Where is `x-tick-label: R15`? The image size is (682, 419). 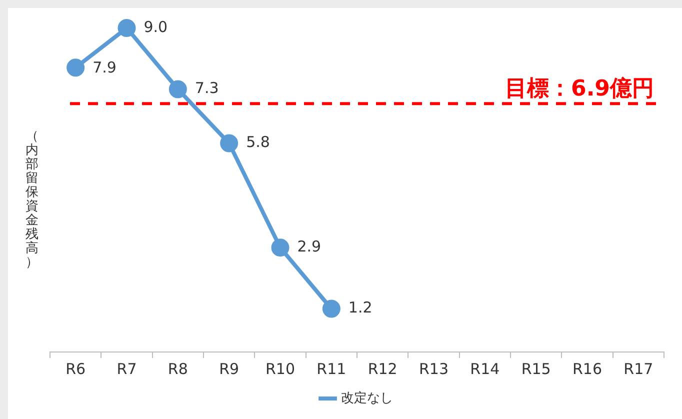
x-tick-label: R15 is located at coordinates (536, 369).